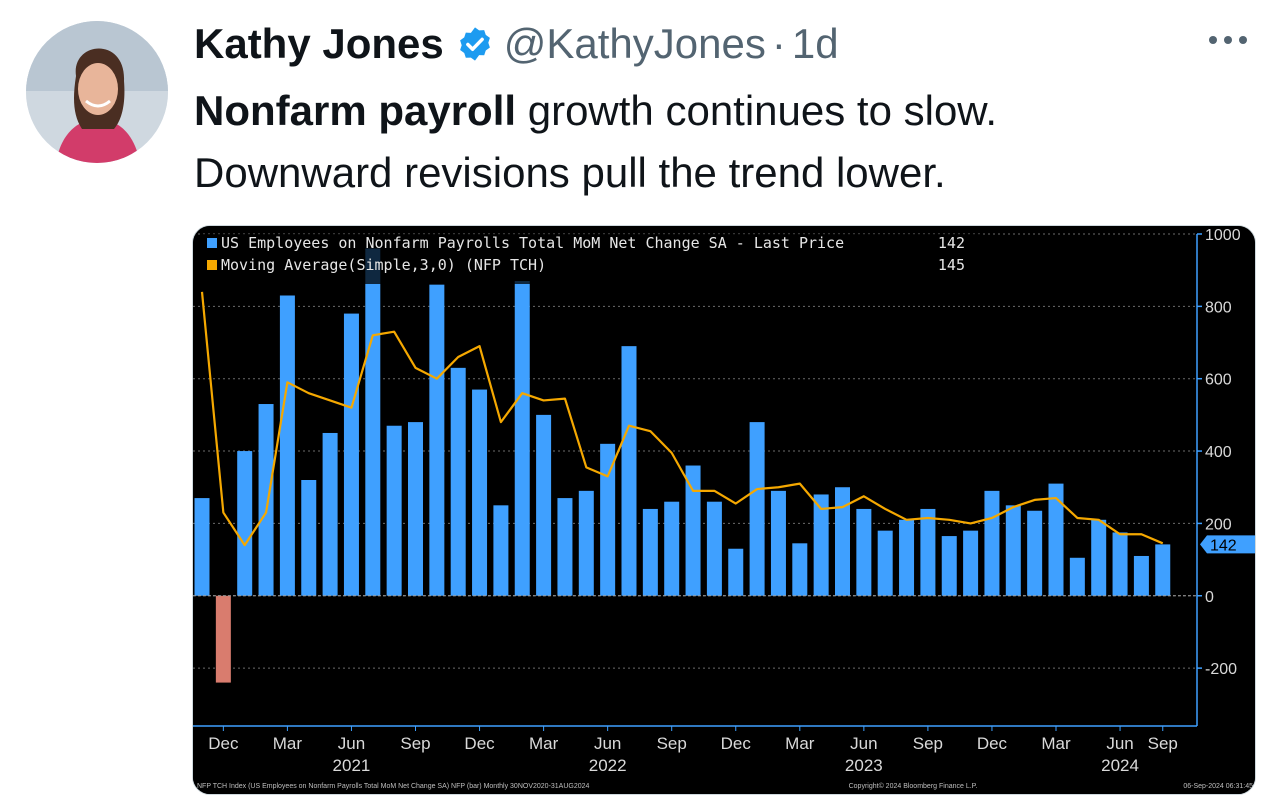 The width and height of the screenshot is (1284, 807). What do you see at coordinates (736, 743) in the screenshot?
I see `xtick-label-8: Dec` at bounding box center [736, 743].